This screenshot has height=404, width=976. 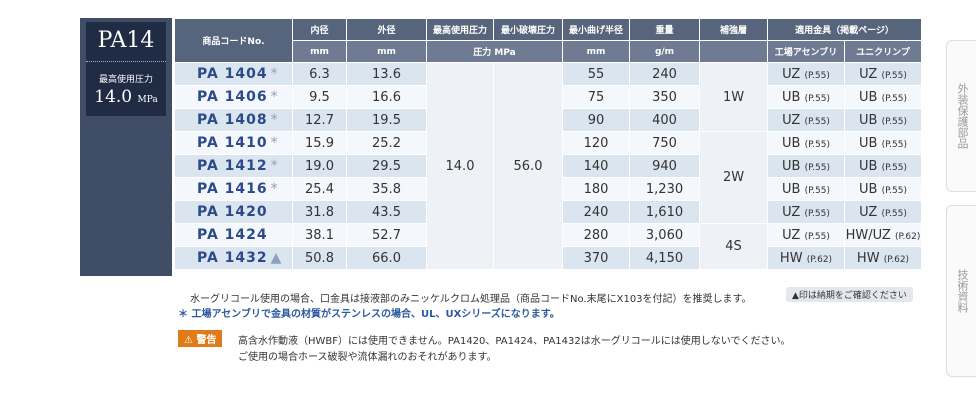 What do you see at coordinates (386, 235) in the screenshot?
I see `outer-diameter: 52.7` at bounding box center [386, 235].